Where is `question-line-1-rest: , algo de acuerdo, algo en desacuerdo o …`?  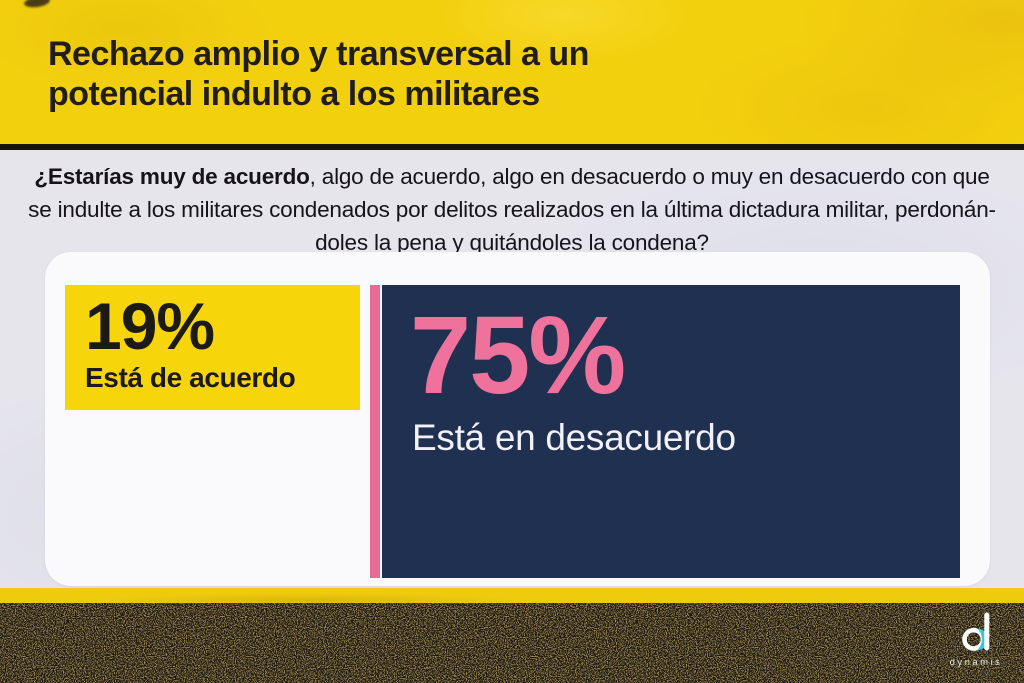 question-line-1-rest: , algo de acuerdo, algo en desacuerdo o … is located at coordinates (649, 176).